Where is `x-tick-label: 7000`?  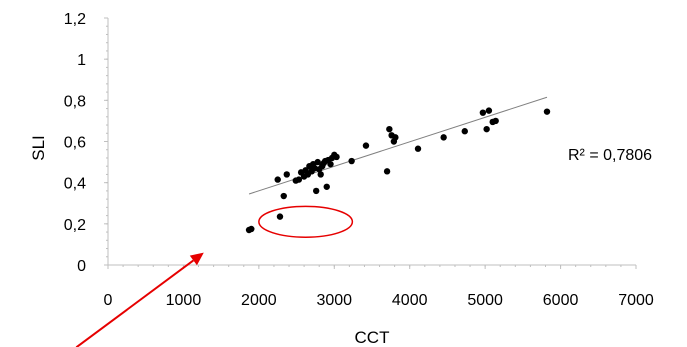
x-tick-label: 7000 is located at coordinates (636, 300).